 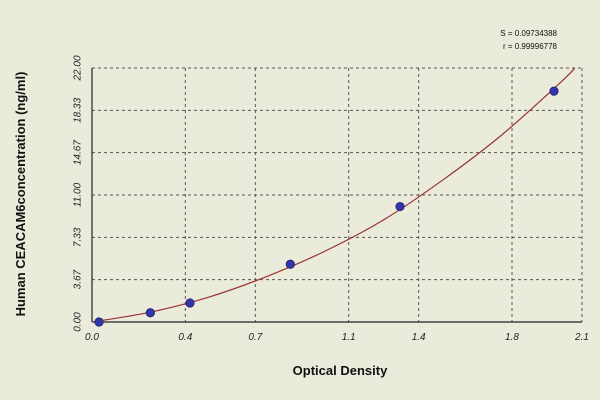 What do you see at coordinates (337, 337) in the screenshot?
I see `x-tick-labels: 0.0 0.4 0.7 1.1 1.4 1.8 2.1` at bounding box center [337, 337].